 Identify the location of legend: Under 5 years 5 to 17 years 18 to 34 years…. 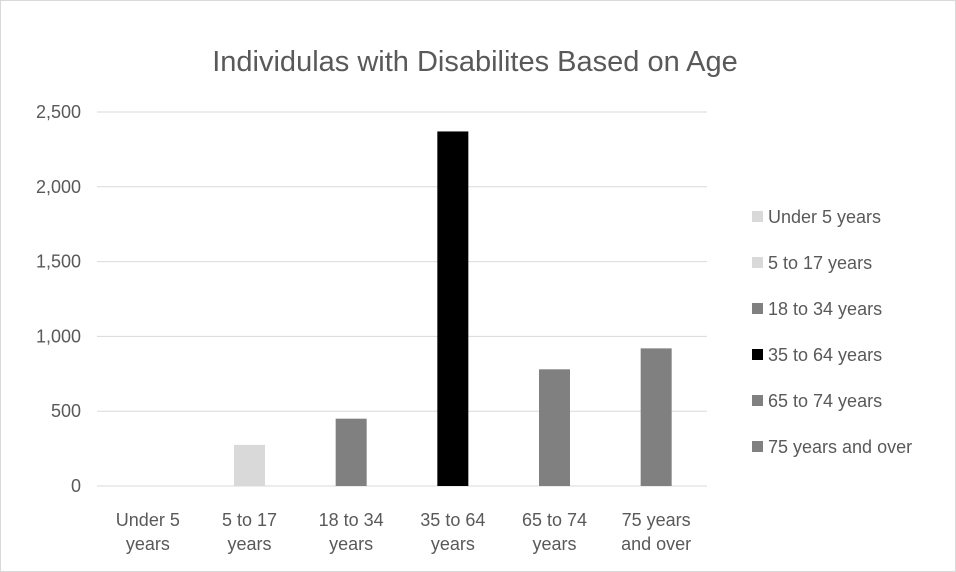
(832, 332).